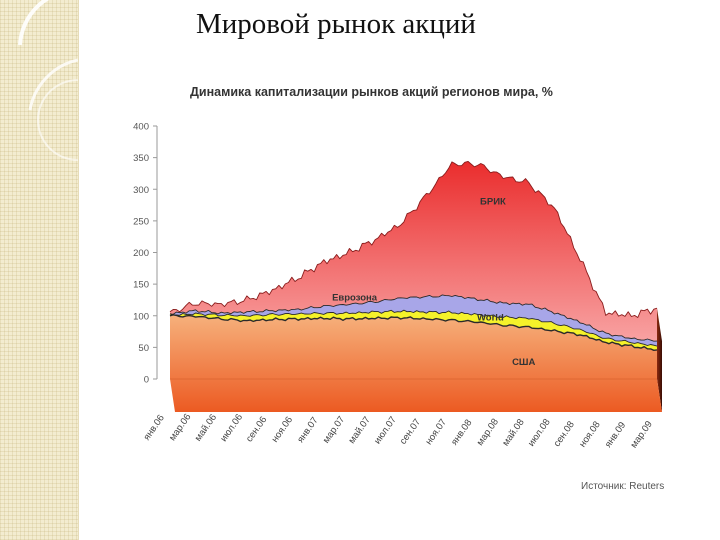 Image resolution: width=720 pixels, height=540 pixels. Describe the element at coordinates (436, 432) in the screenshot. I see `x-tick-label: ноя.07` at that location.